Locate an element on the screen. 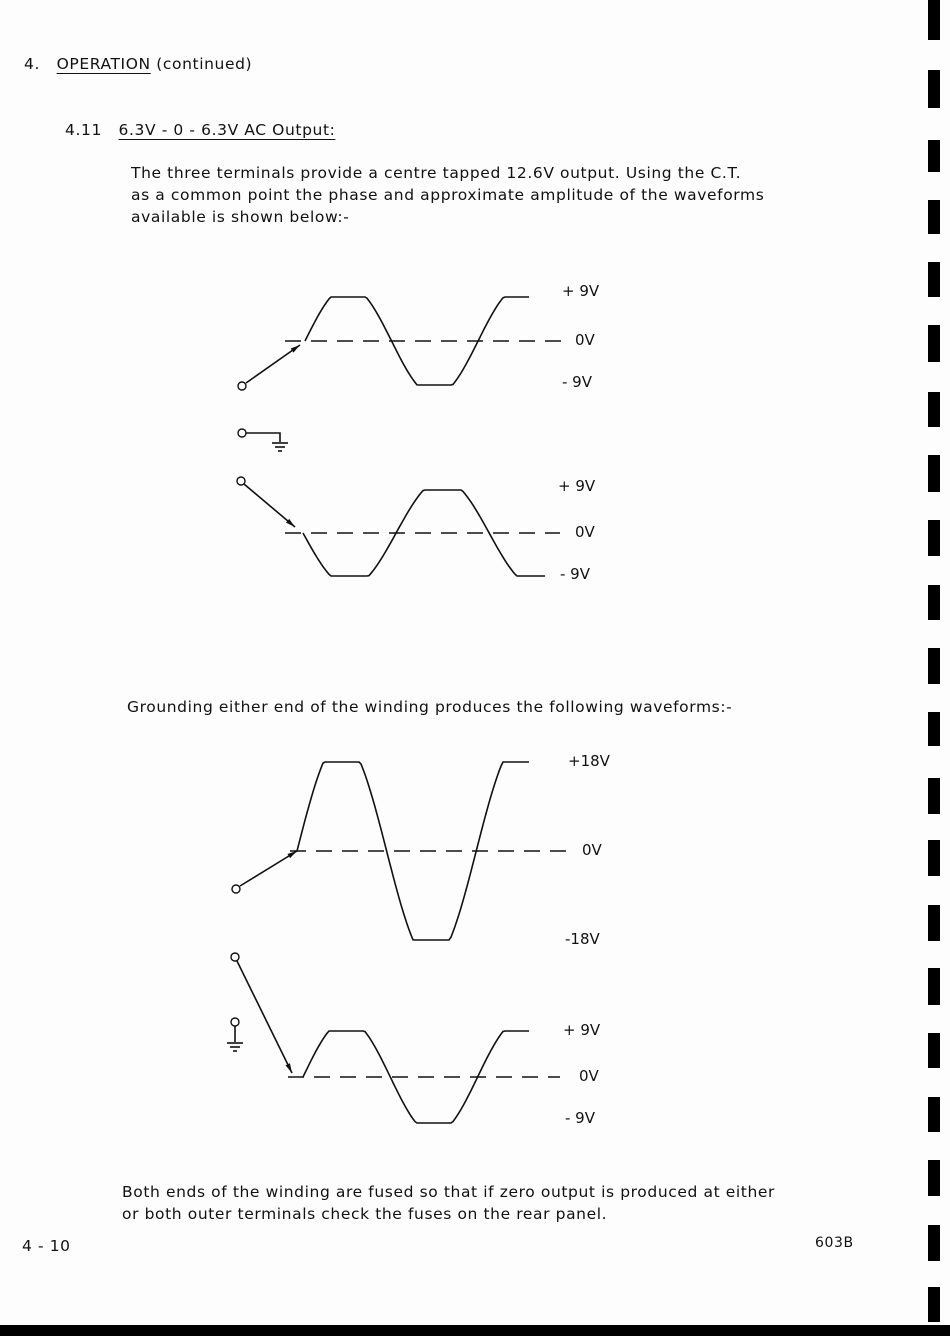  bottom-edge is located at coordinates (475, 1330).